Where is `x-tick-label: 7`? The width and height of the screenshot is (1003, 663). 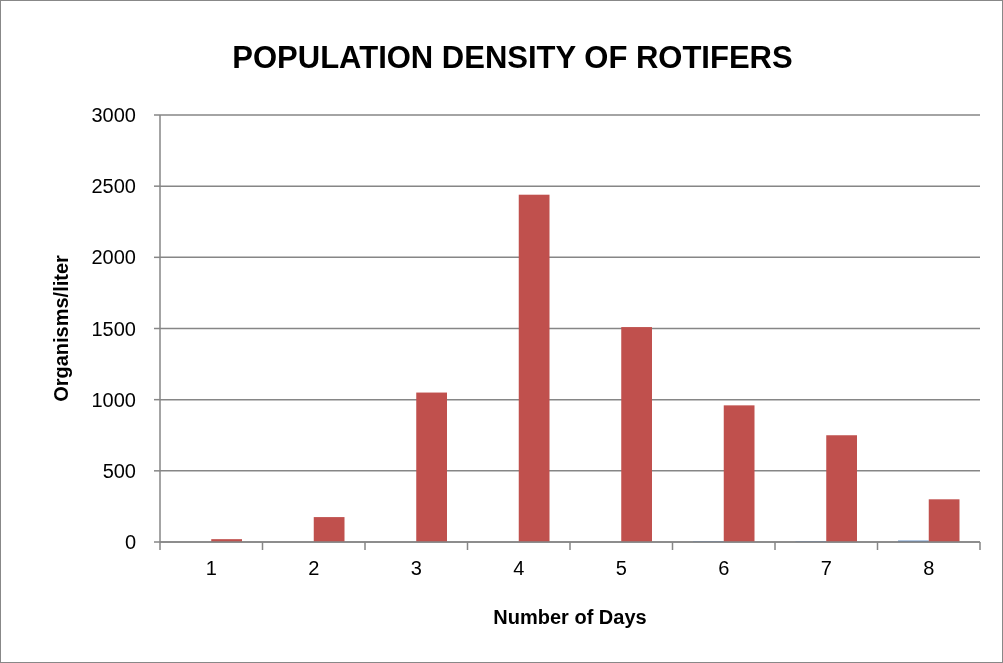
x-tick-label: 7 is located at coordinates (826, 568).